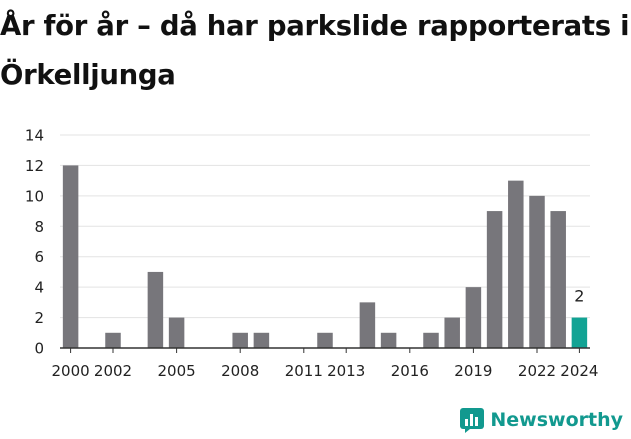 The image size is (631, 439). I want to click on data-label-2024: 2, so click(579, 296).